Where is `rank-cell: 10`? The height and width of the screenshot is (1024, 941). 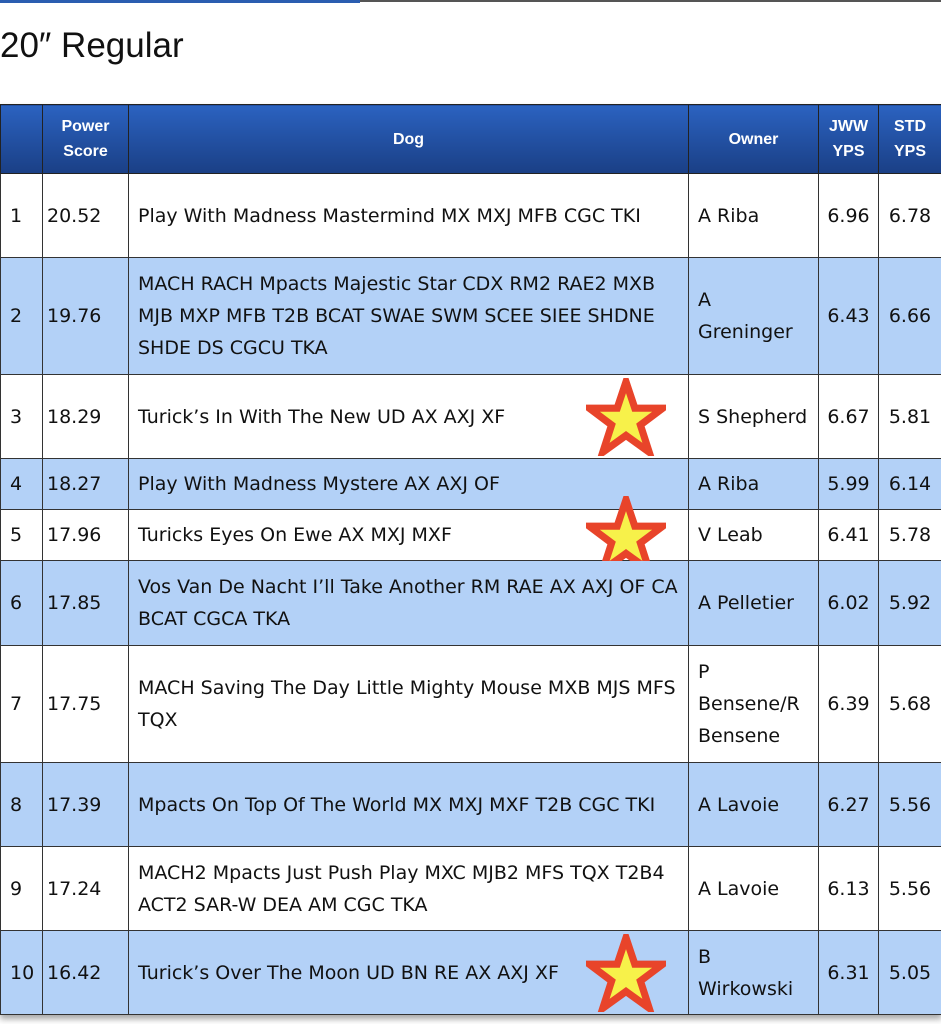 rank-cell: 10 is located at coordinates (21, 972).